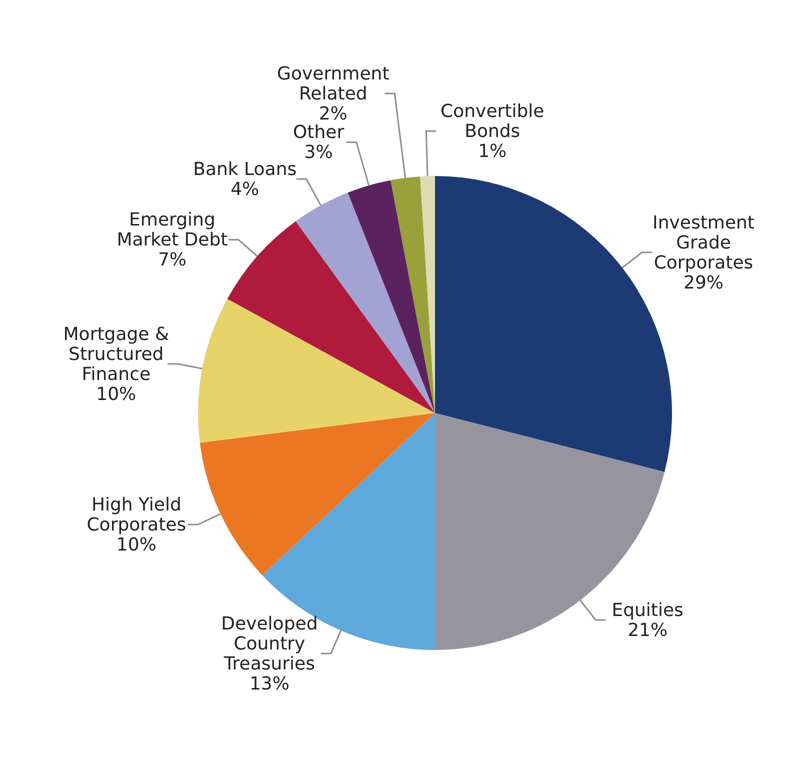 Image resolution: width=806 pixels, height=758 pixels. I want to click on data-label: 2%, so click(333, 114).